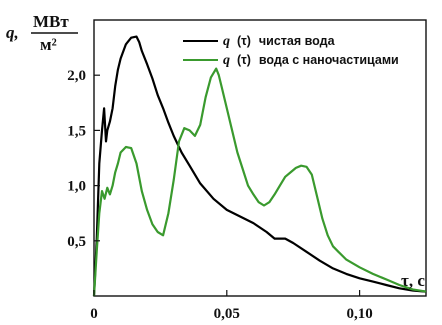  I want to click on x-axis-label: τ, с, so click(413, 280).